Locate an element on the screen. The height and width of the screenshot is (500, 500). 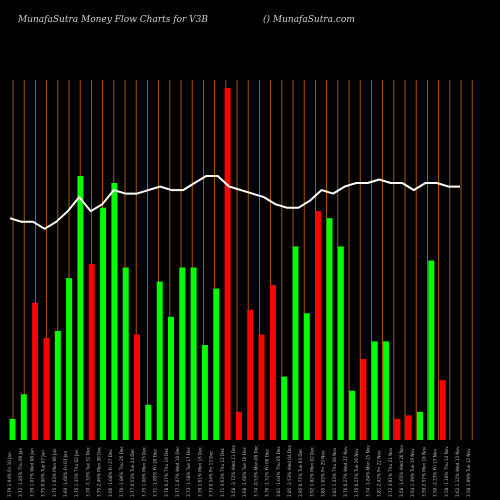
chart-title: MunafaSutra Money Flow Charts for V3B is located at coordinates (113, 20).